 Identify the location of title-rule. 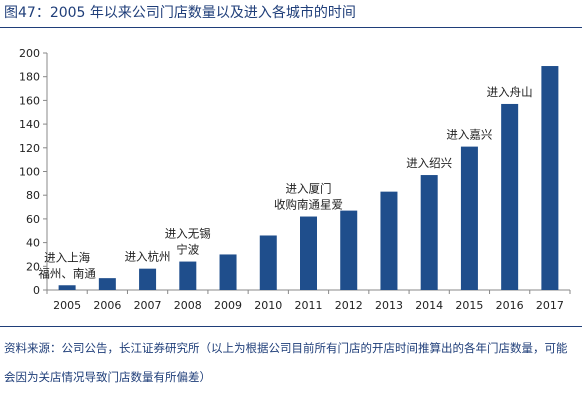
(291, 27).